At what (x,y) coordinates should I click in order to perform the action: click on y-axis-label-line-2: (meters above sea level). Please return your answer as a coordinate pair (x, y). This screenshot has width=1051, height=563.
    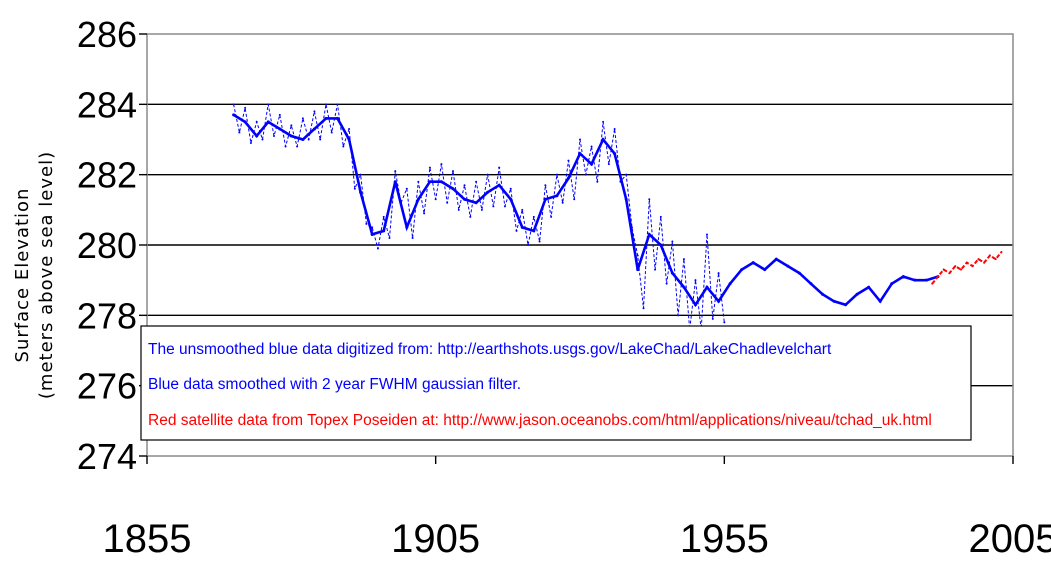
    Looking at the image, I should click on (46, 275).